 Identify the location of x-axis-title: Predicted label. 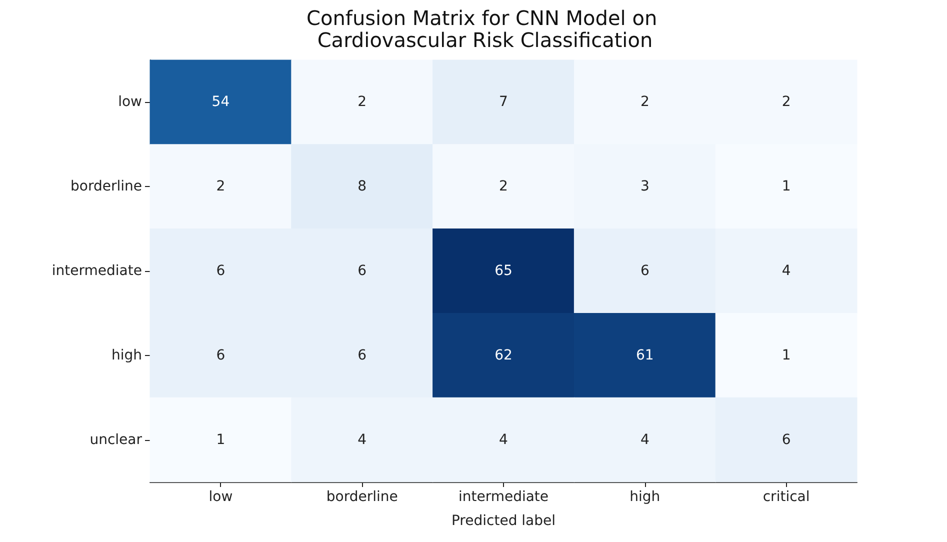
(503, 521).